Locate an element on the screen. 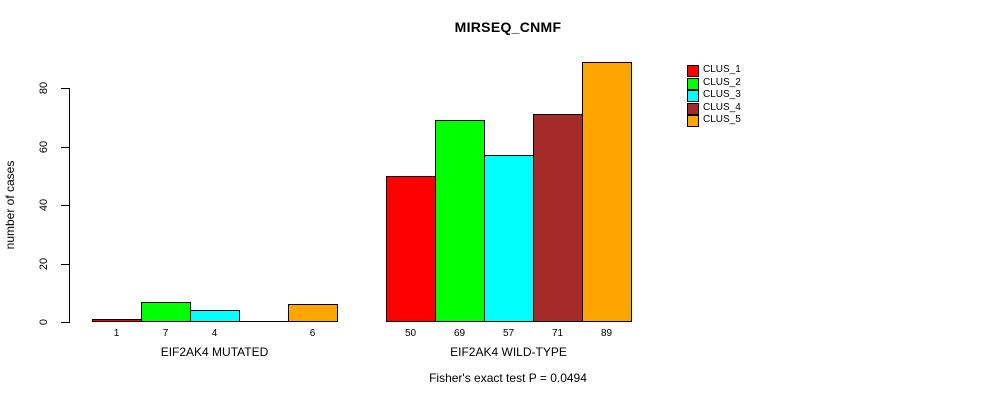 This screenshot has height=400, width=990. chart-title: MIRSEQ_CNMF is located at coordinates (508, 27).